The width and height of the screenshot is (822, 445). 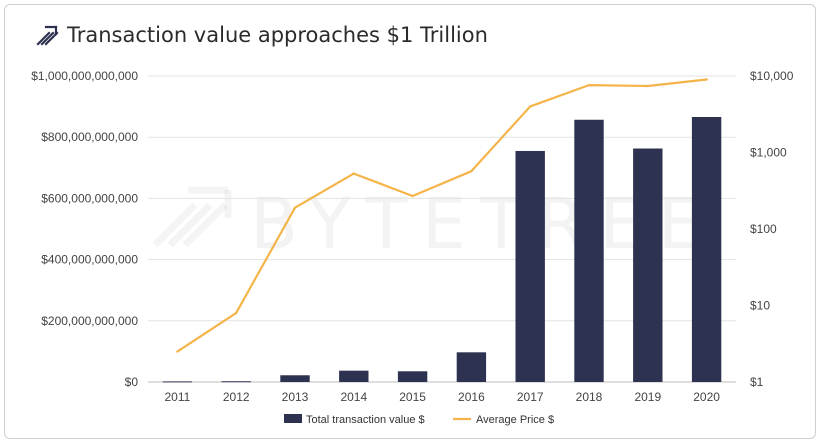 I want to click on x-tick-label: 2011, so click(x=177, y=397).